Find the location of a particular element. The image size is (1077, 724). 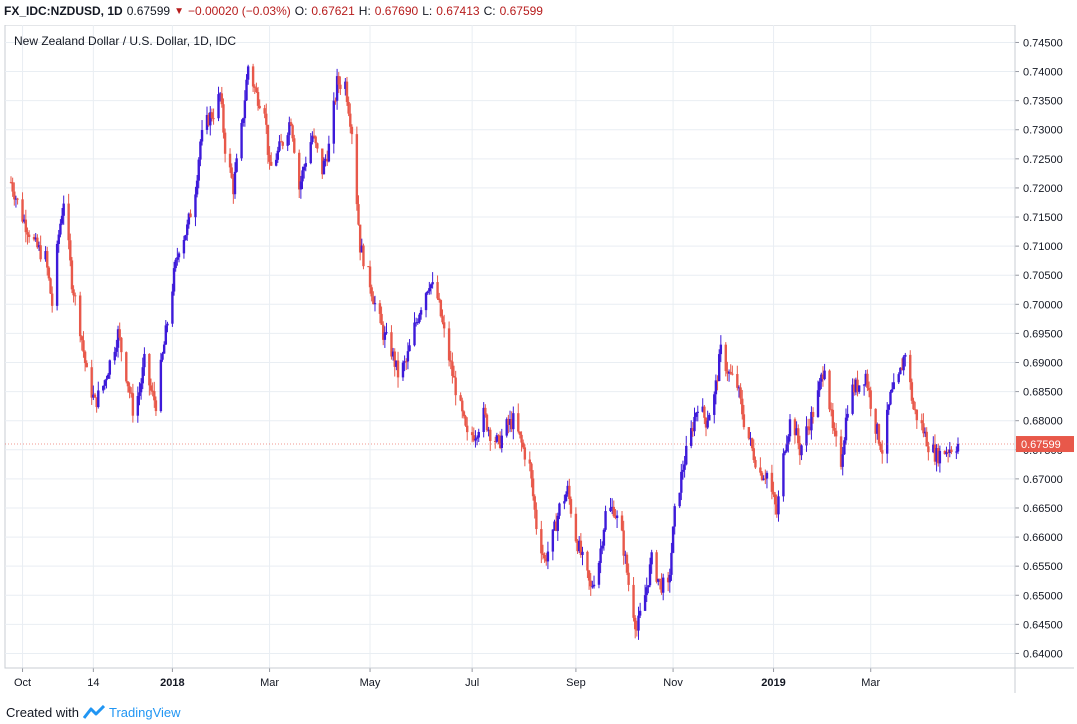

tradingview-brand: TradingView is located at coordinates (144, 712).